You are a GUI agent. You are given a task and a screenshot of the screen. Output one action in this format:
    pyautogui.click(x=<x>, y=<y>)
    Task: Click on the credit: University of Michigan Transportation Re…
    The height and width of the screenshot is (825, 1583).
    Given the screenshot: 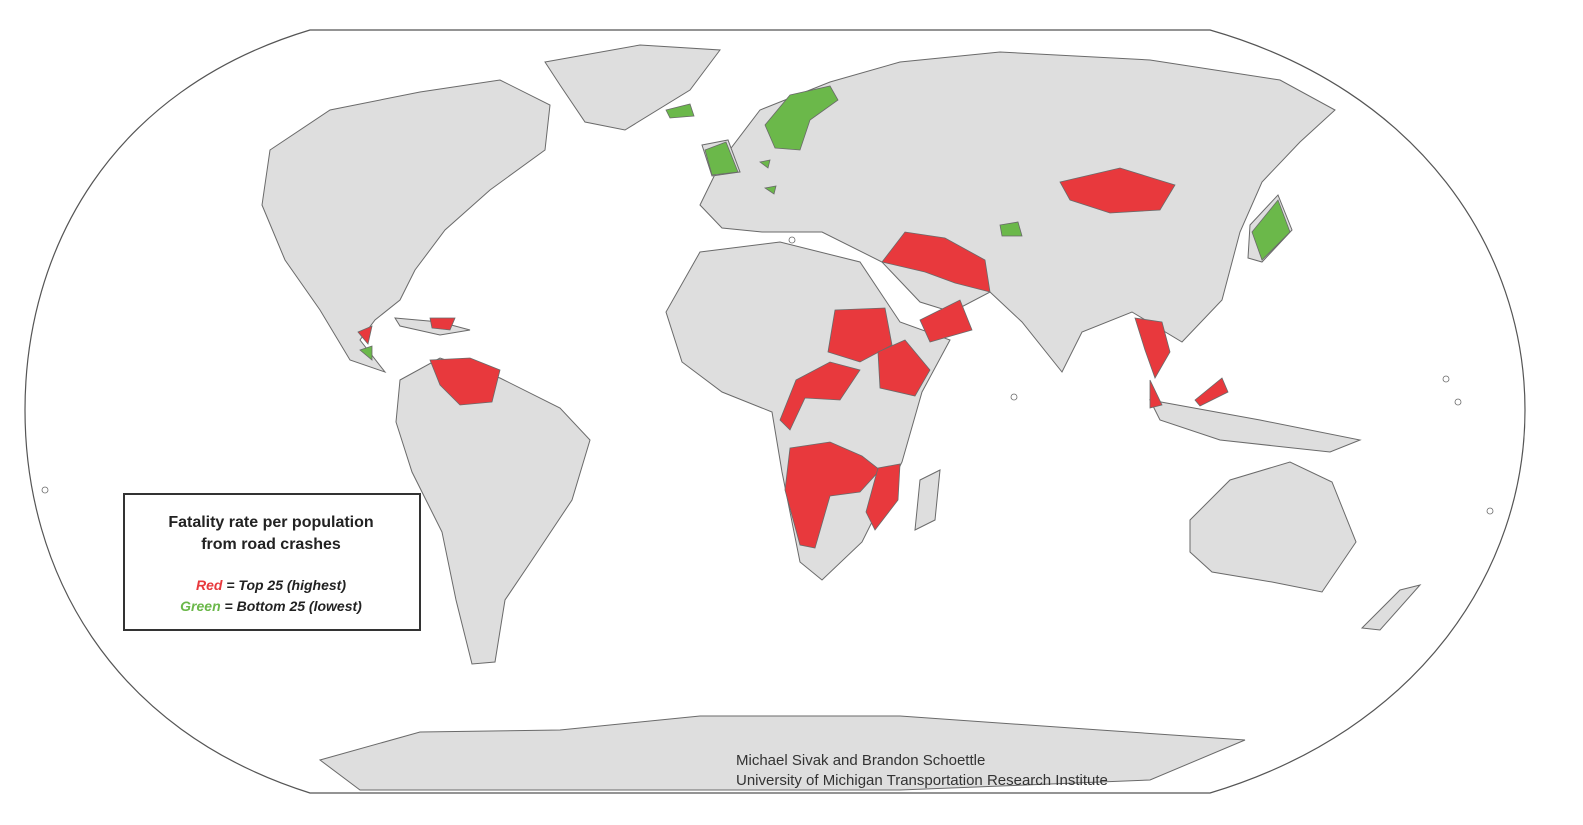 What is the action you would take?
    pyautogui.click(x=922, y=780)
    